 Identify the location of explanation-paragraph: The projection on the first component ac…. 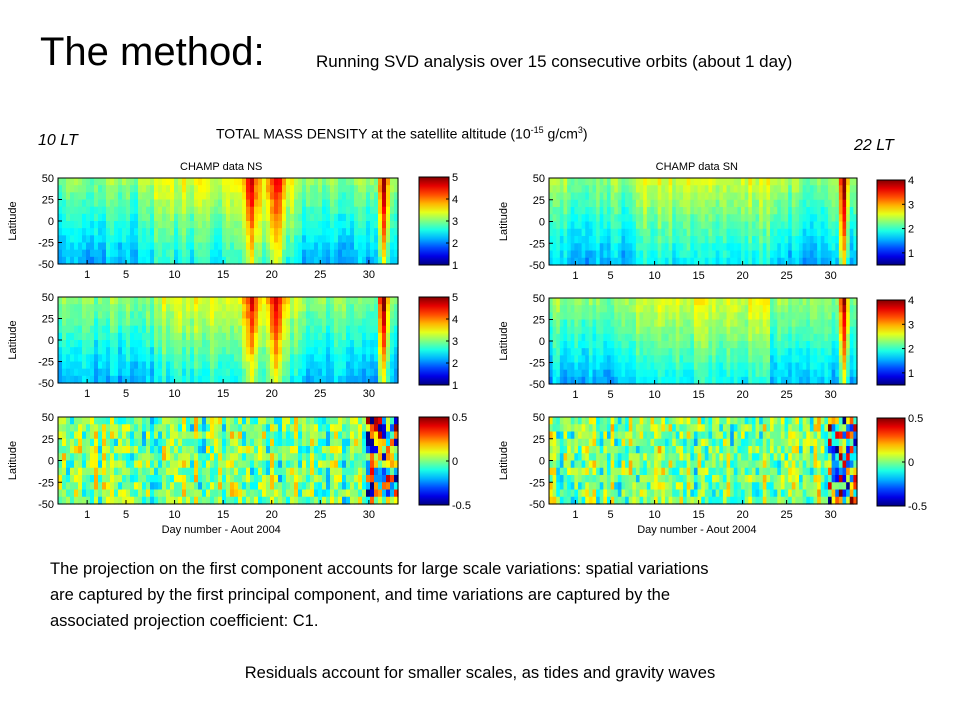
(379, 595).